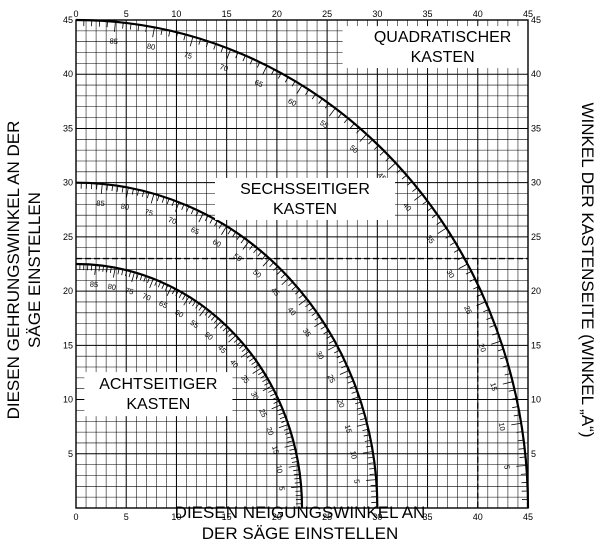 The image size is (598, 545). I want to click on x-tick-label-bottom: 35, so click(428, 517).